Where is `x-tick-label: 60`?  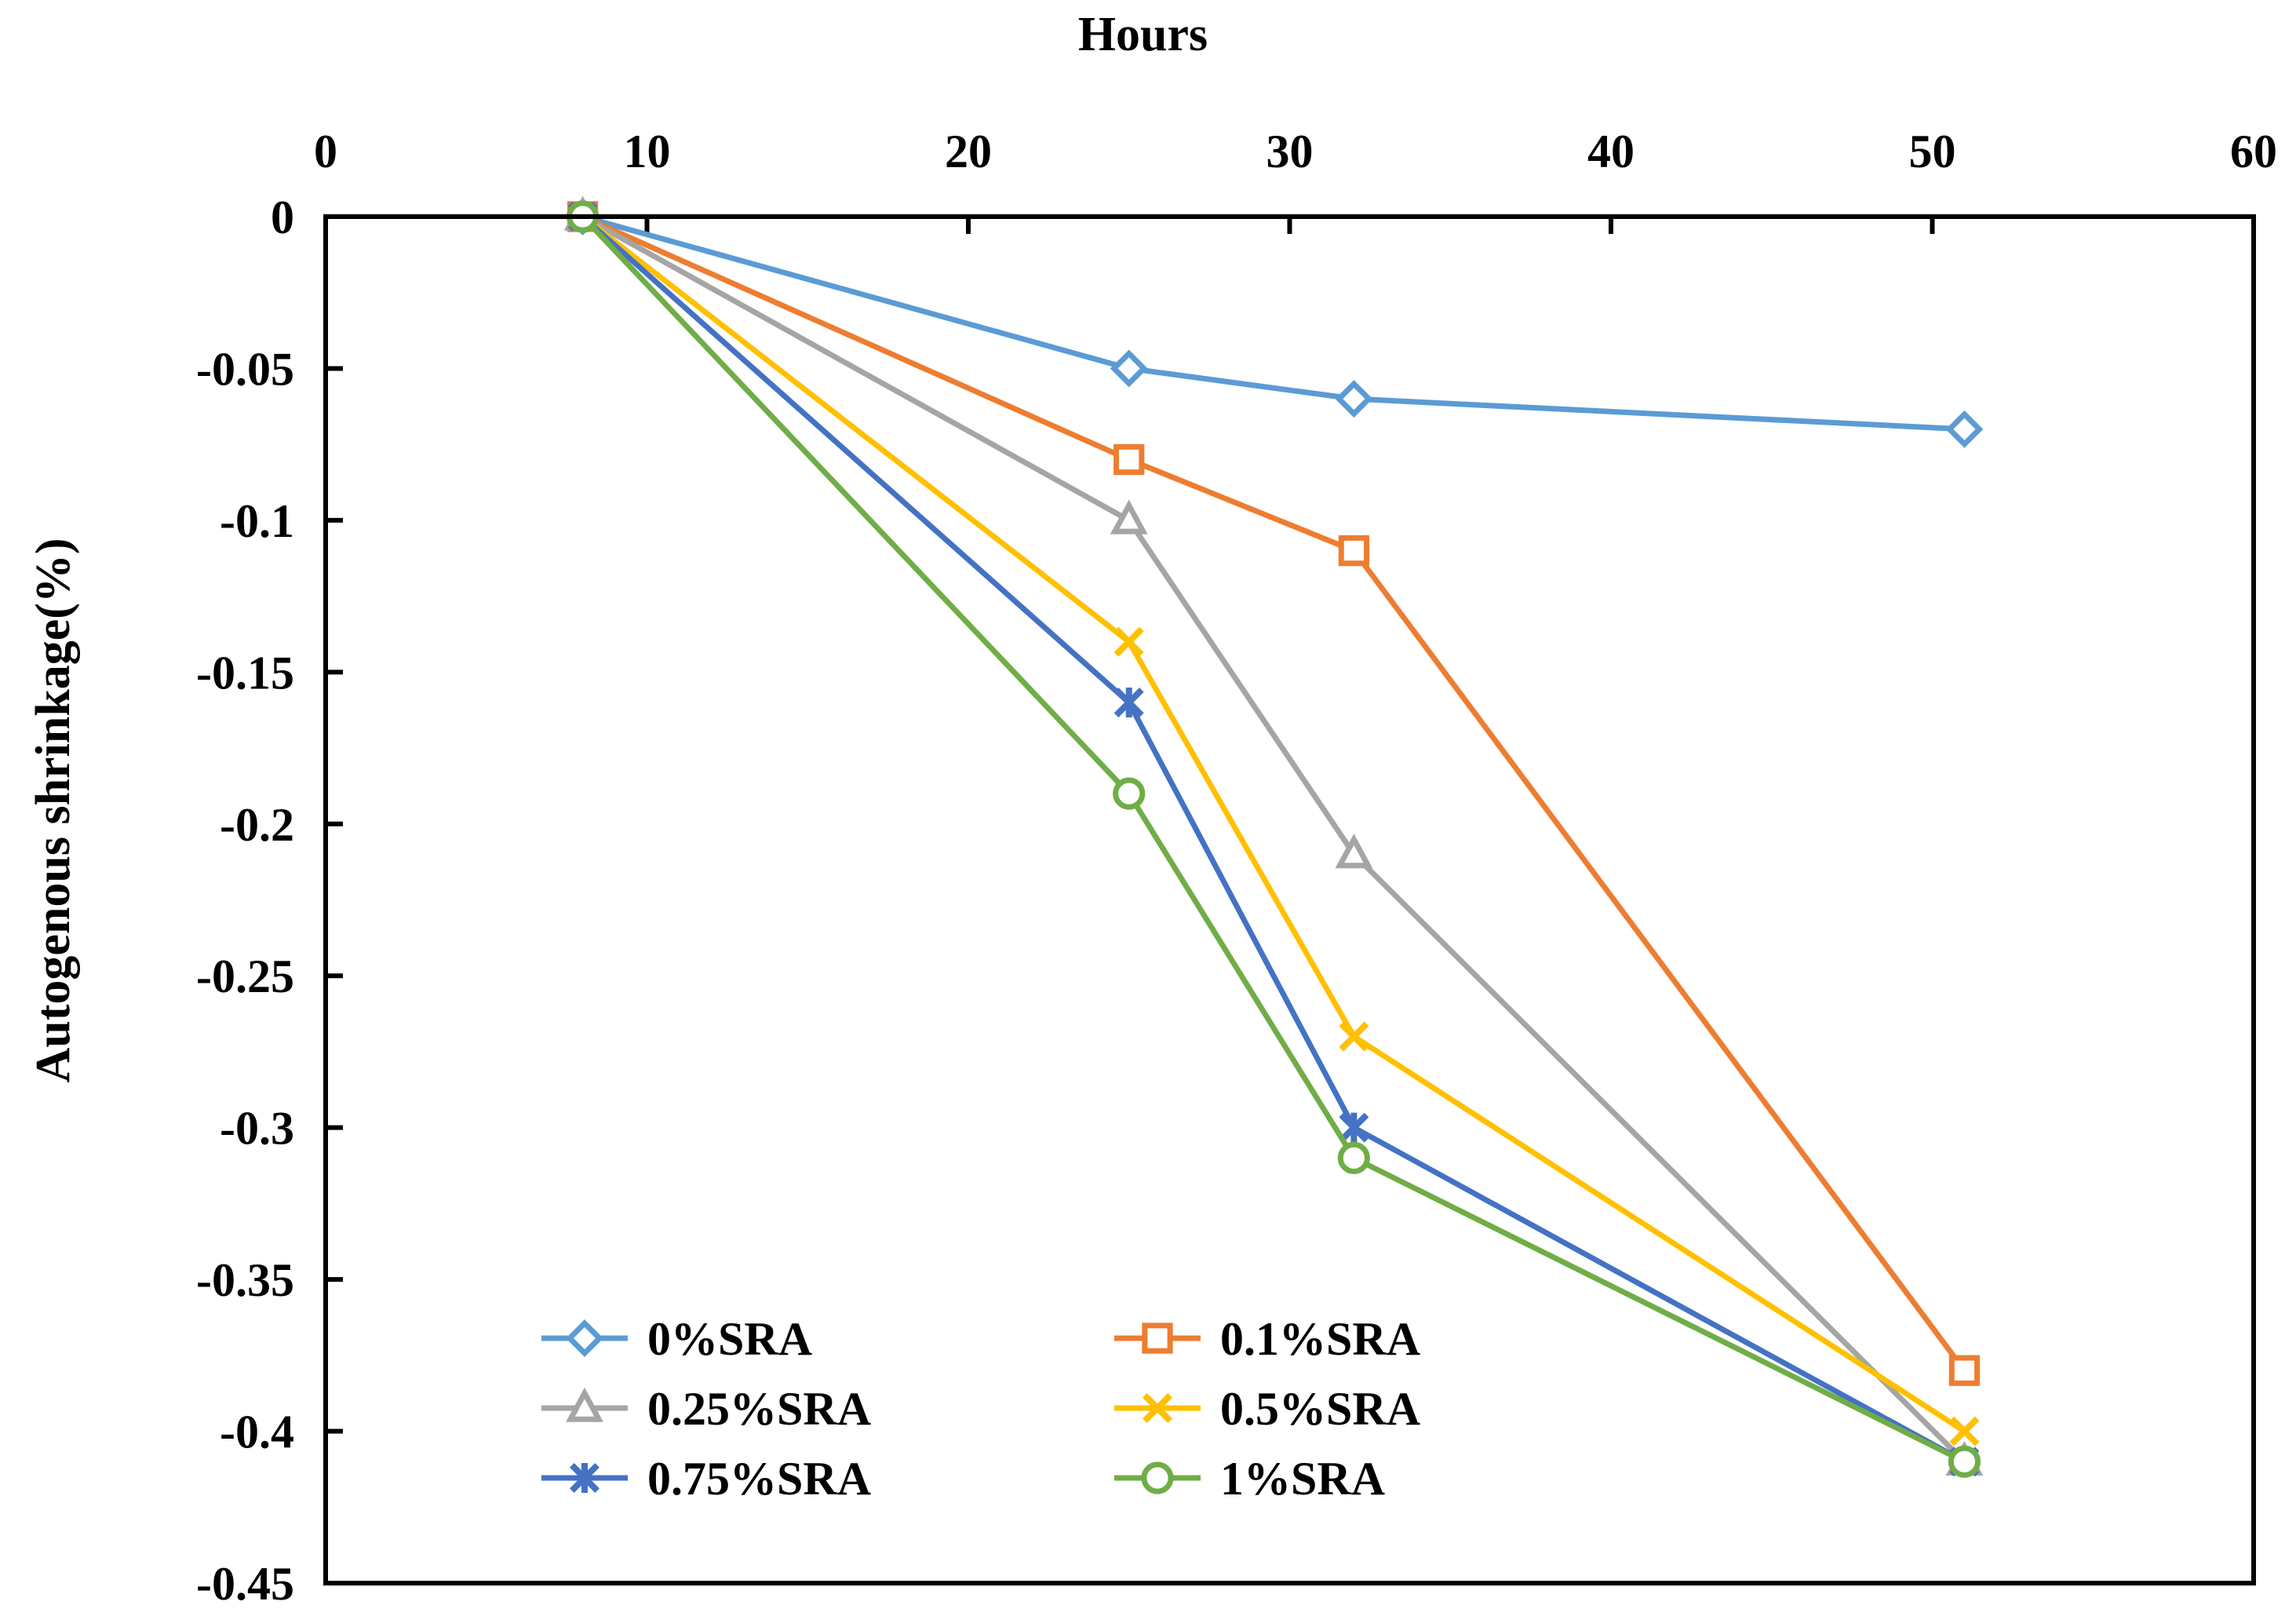 x-tick-label: 60 is located at coordinates (2253, 151).